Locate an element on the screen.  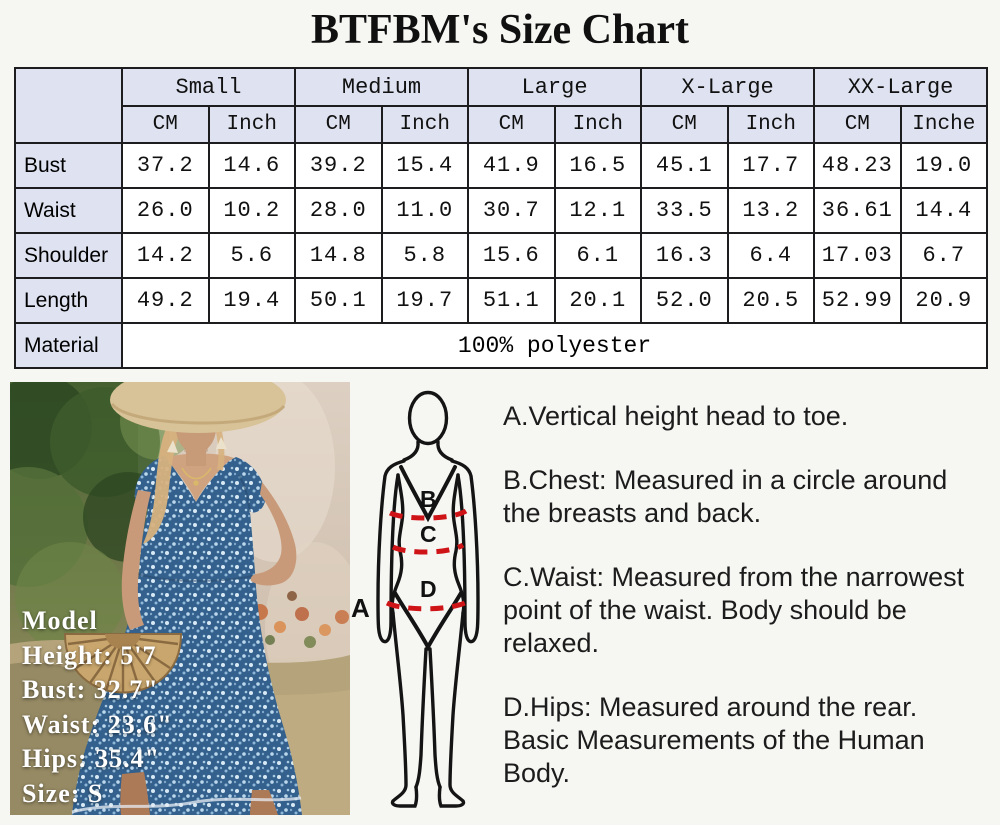
label-d: D is located at coordinates (428, 589).